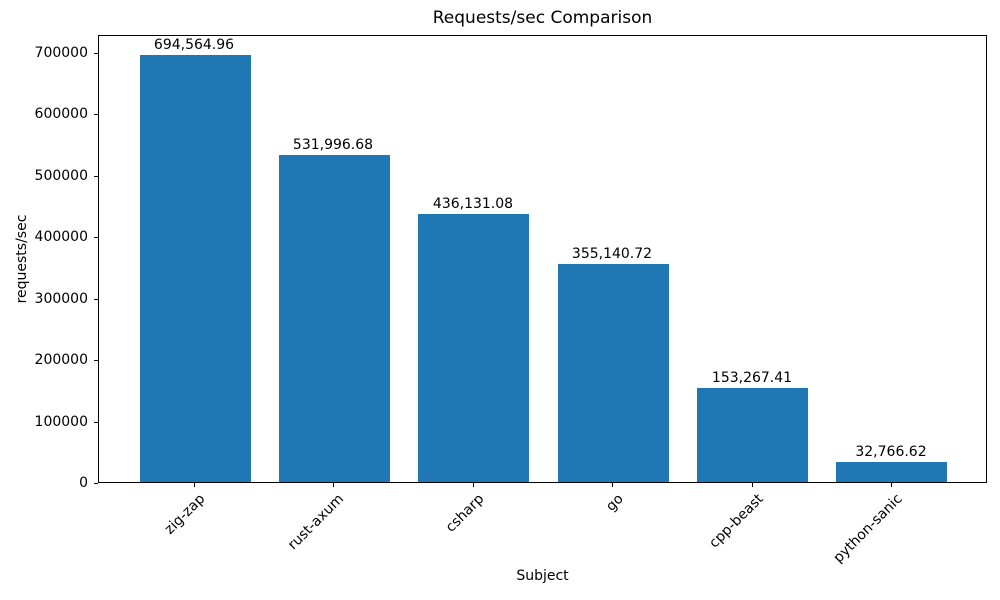  Describe the element at coordinates (195, 268) in the screenshot. I see `bar-zig-zap` at that location.